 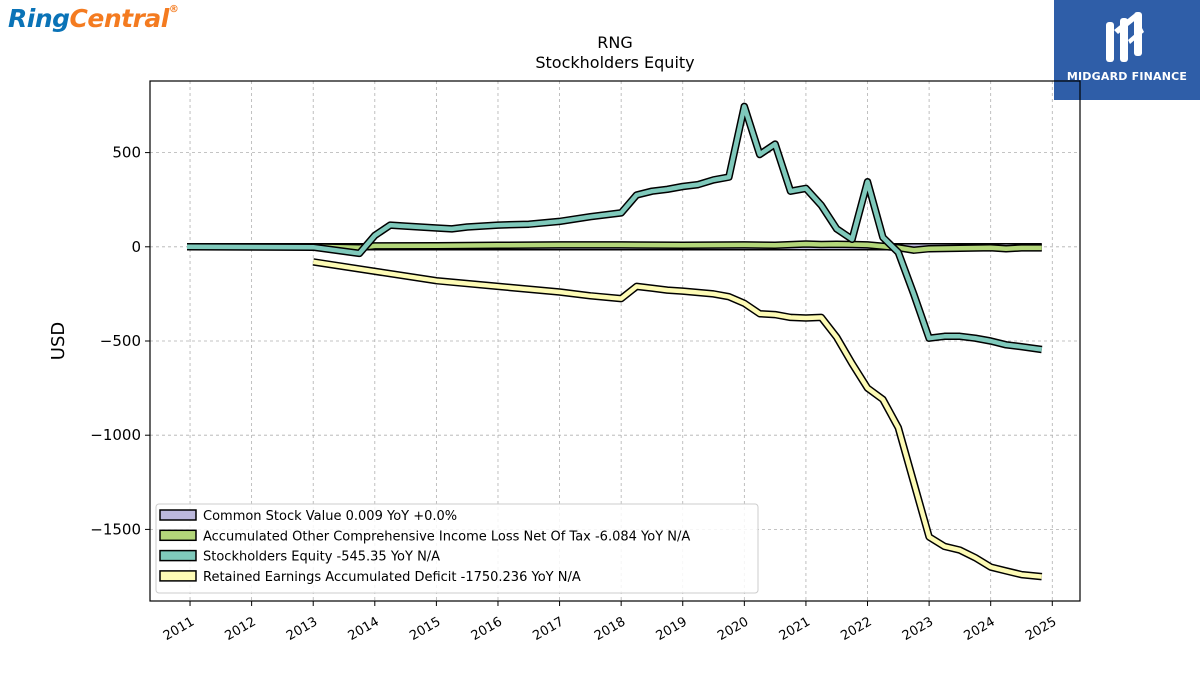 What do you see at coordinates (795, 629) in the screenshot?
I see `x-tick-label: 2021` at bounding box center [795, 629].